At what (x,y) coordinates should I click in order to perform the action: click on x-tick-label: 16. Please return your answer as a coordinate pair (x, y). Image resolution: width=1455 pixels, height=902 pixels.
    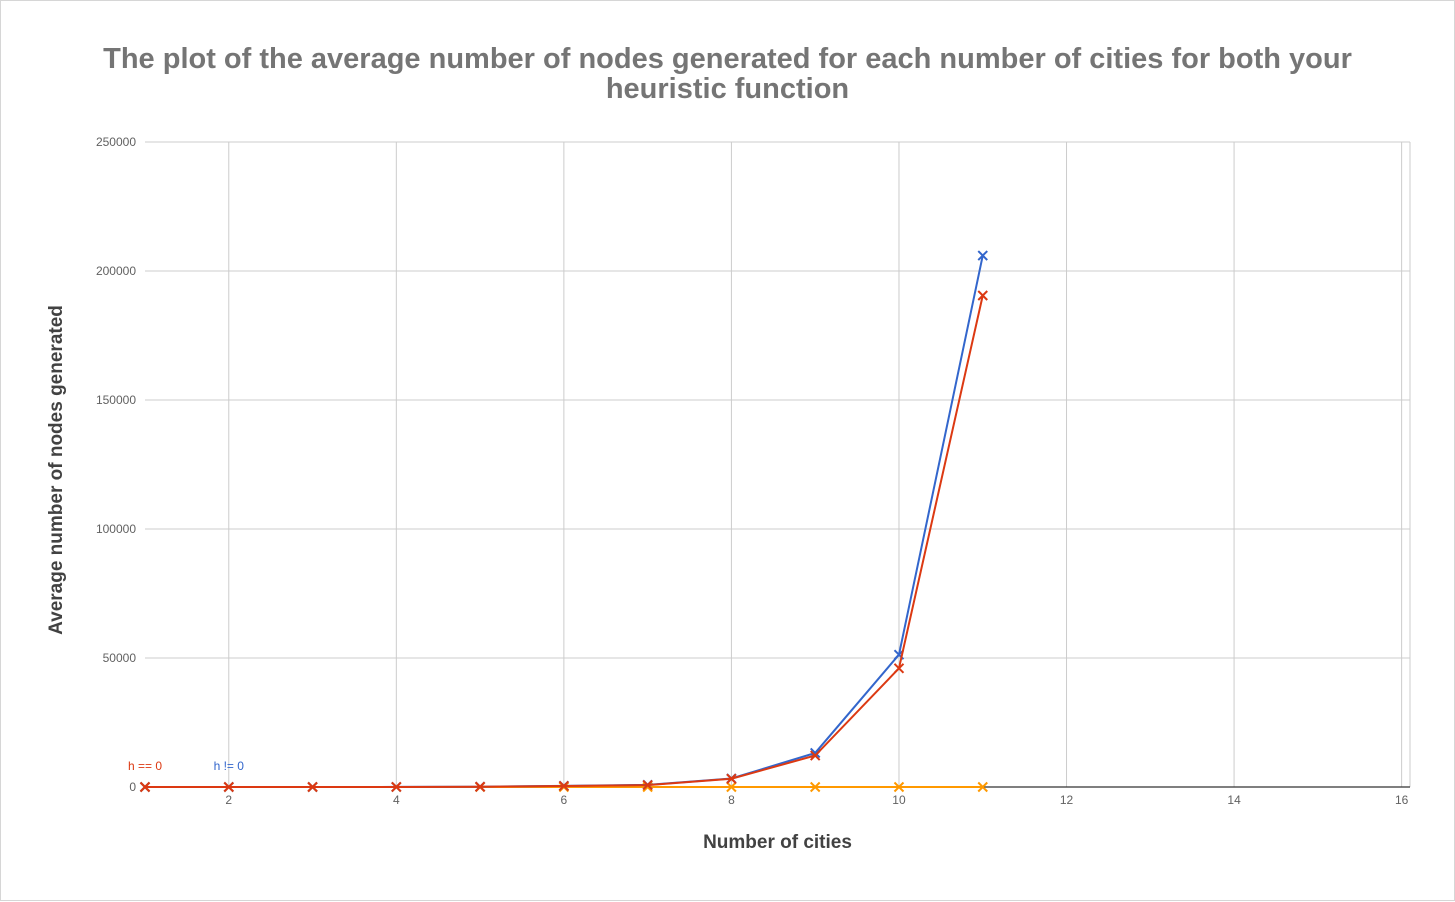
    Looking at the image, I should click on (1402, 800).